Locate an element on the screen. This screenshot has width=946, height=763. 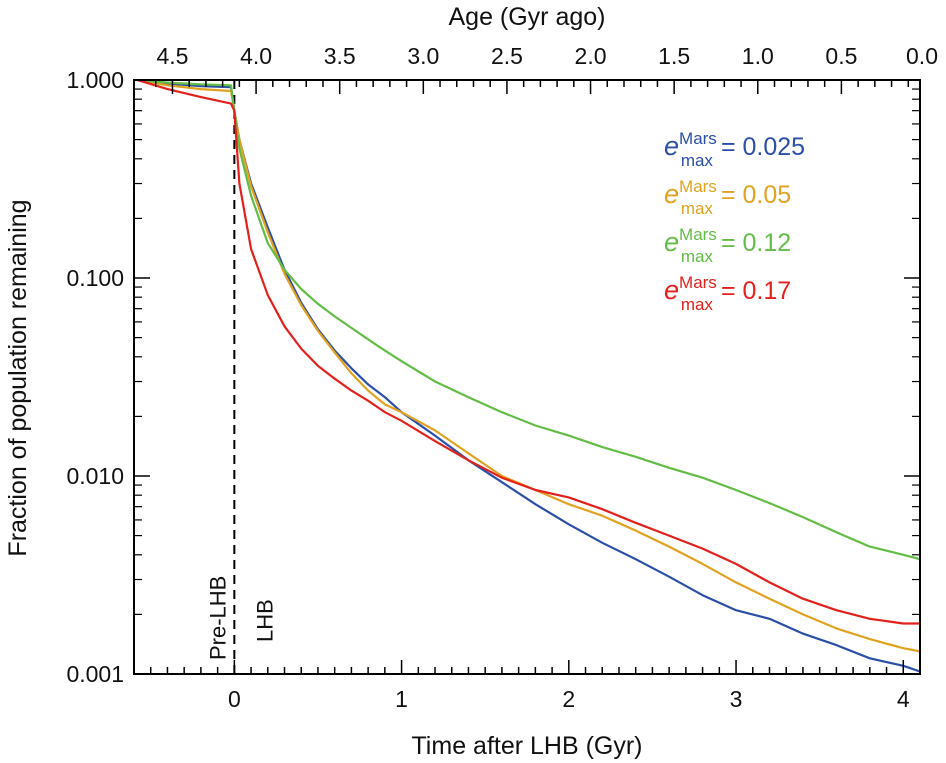
legend-value: = 0.025 is located at coordinates (763, 147).